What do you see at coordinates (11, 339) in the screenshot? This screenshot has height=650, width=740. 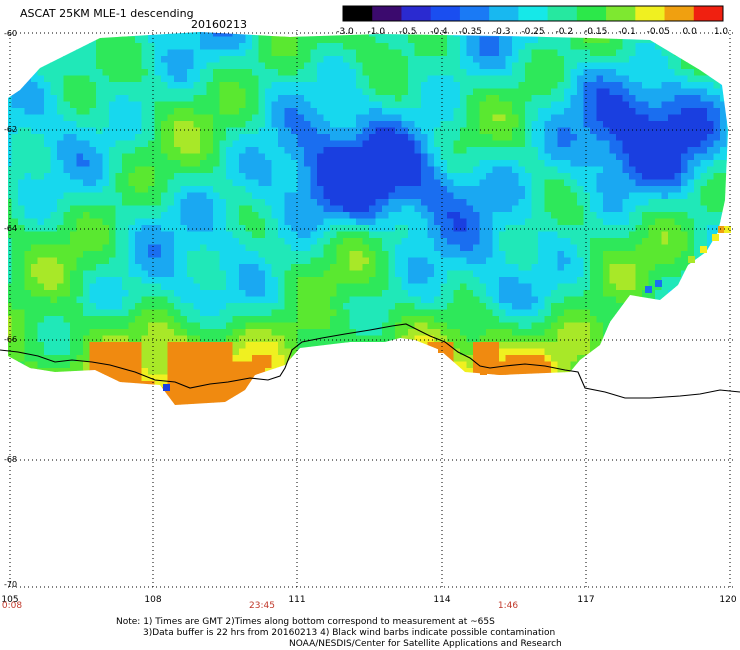 I see `lat-label-66: -66` at bounding box center [11, 339].